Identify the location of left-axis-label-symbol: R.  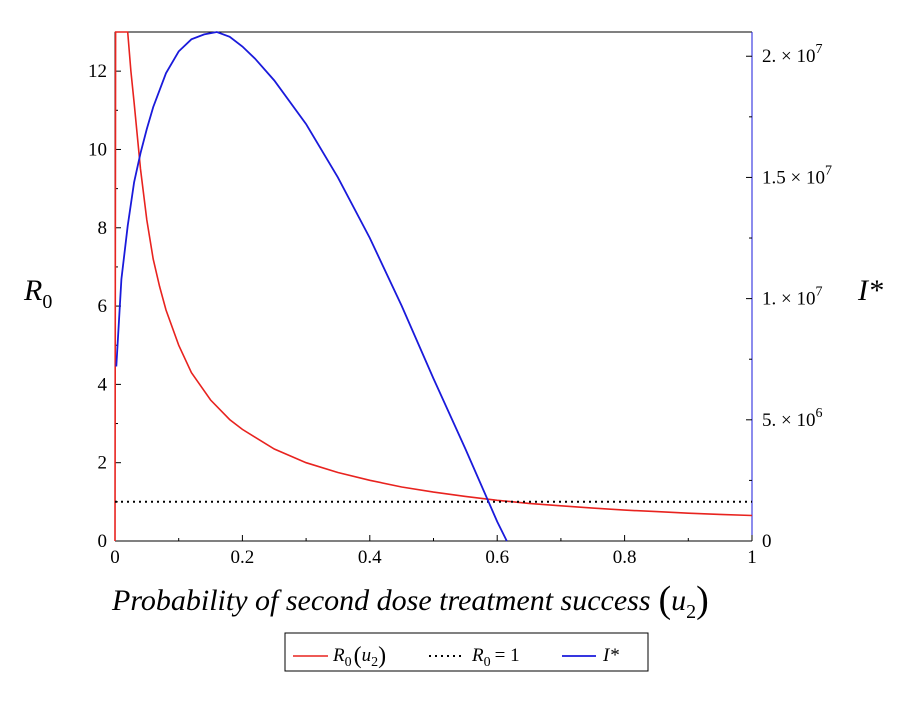
(32, 290).